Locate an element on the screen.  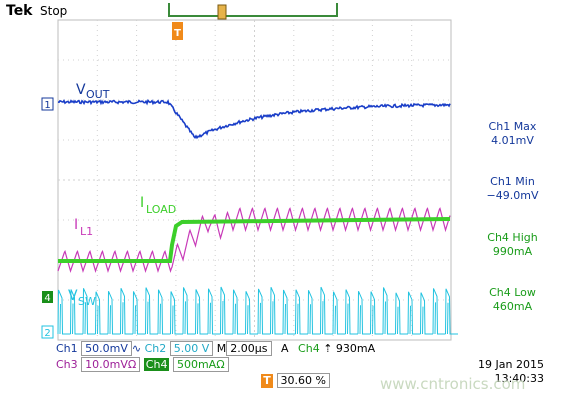
brand-logo: Tek is located at coordinates (19, 11).